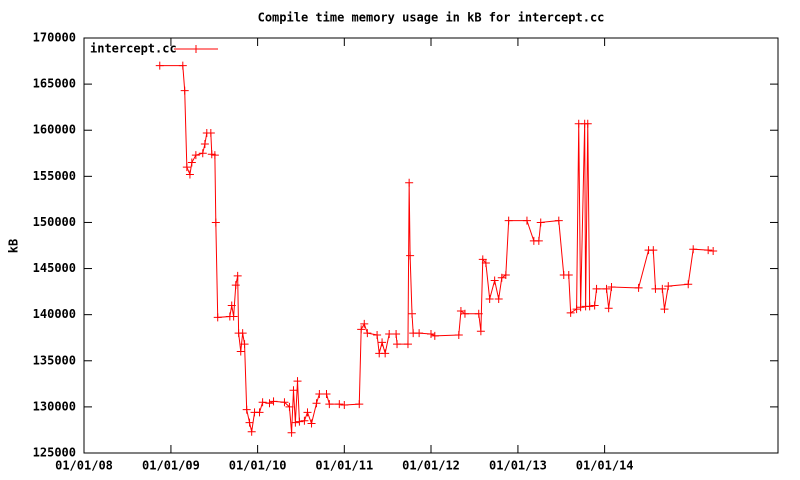 The image size is (800, 480). I want to click on x-tick-label: 01/01/11, so click(344, 466).